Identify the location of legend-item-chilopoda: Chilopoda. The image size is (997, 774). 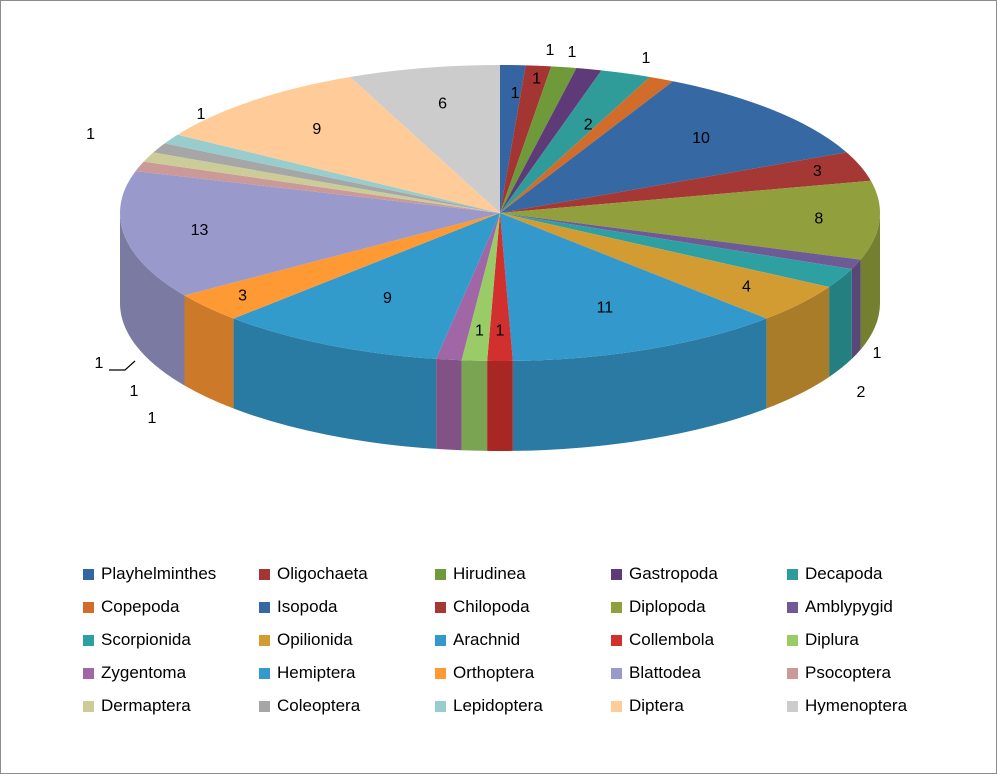
(523, 607).